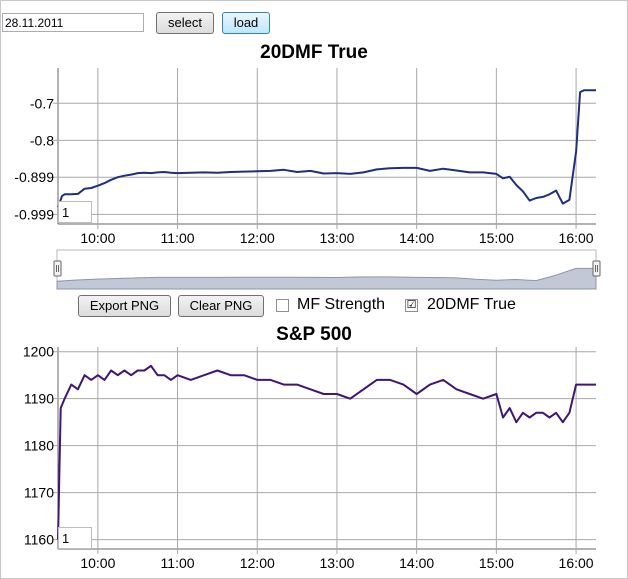 This screenshot has height=579, width=628. Describe the element at coordinates (39, 493) in the screenshot. I see `y-tick-label: 1170` at that location.